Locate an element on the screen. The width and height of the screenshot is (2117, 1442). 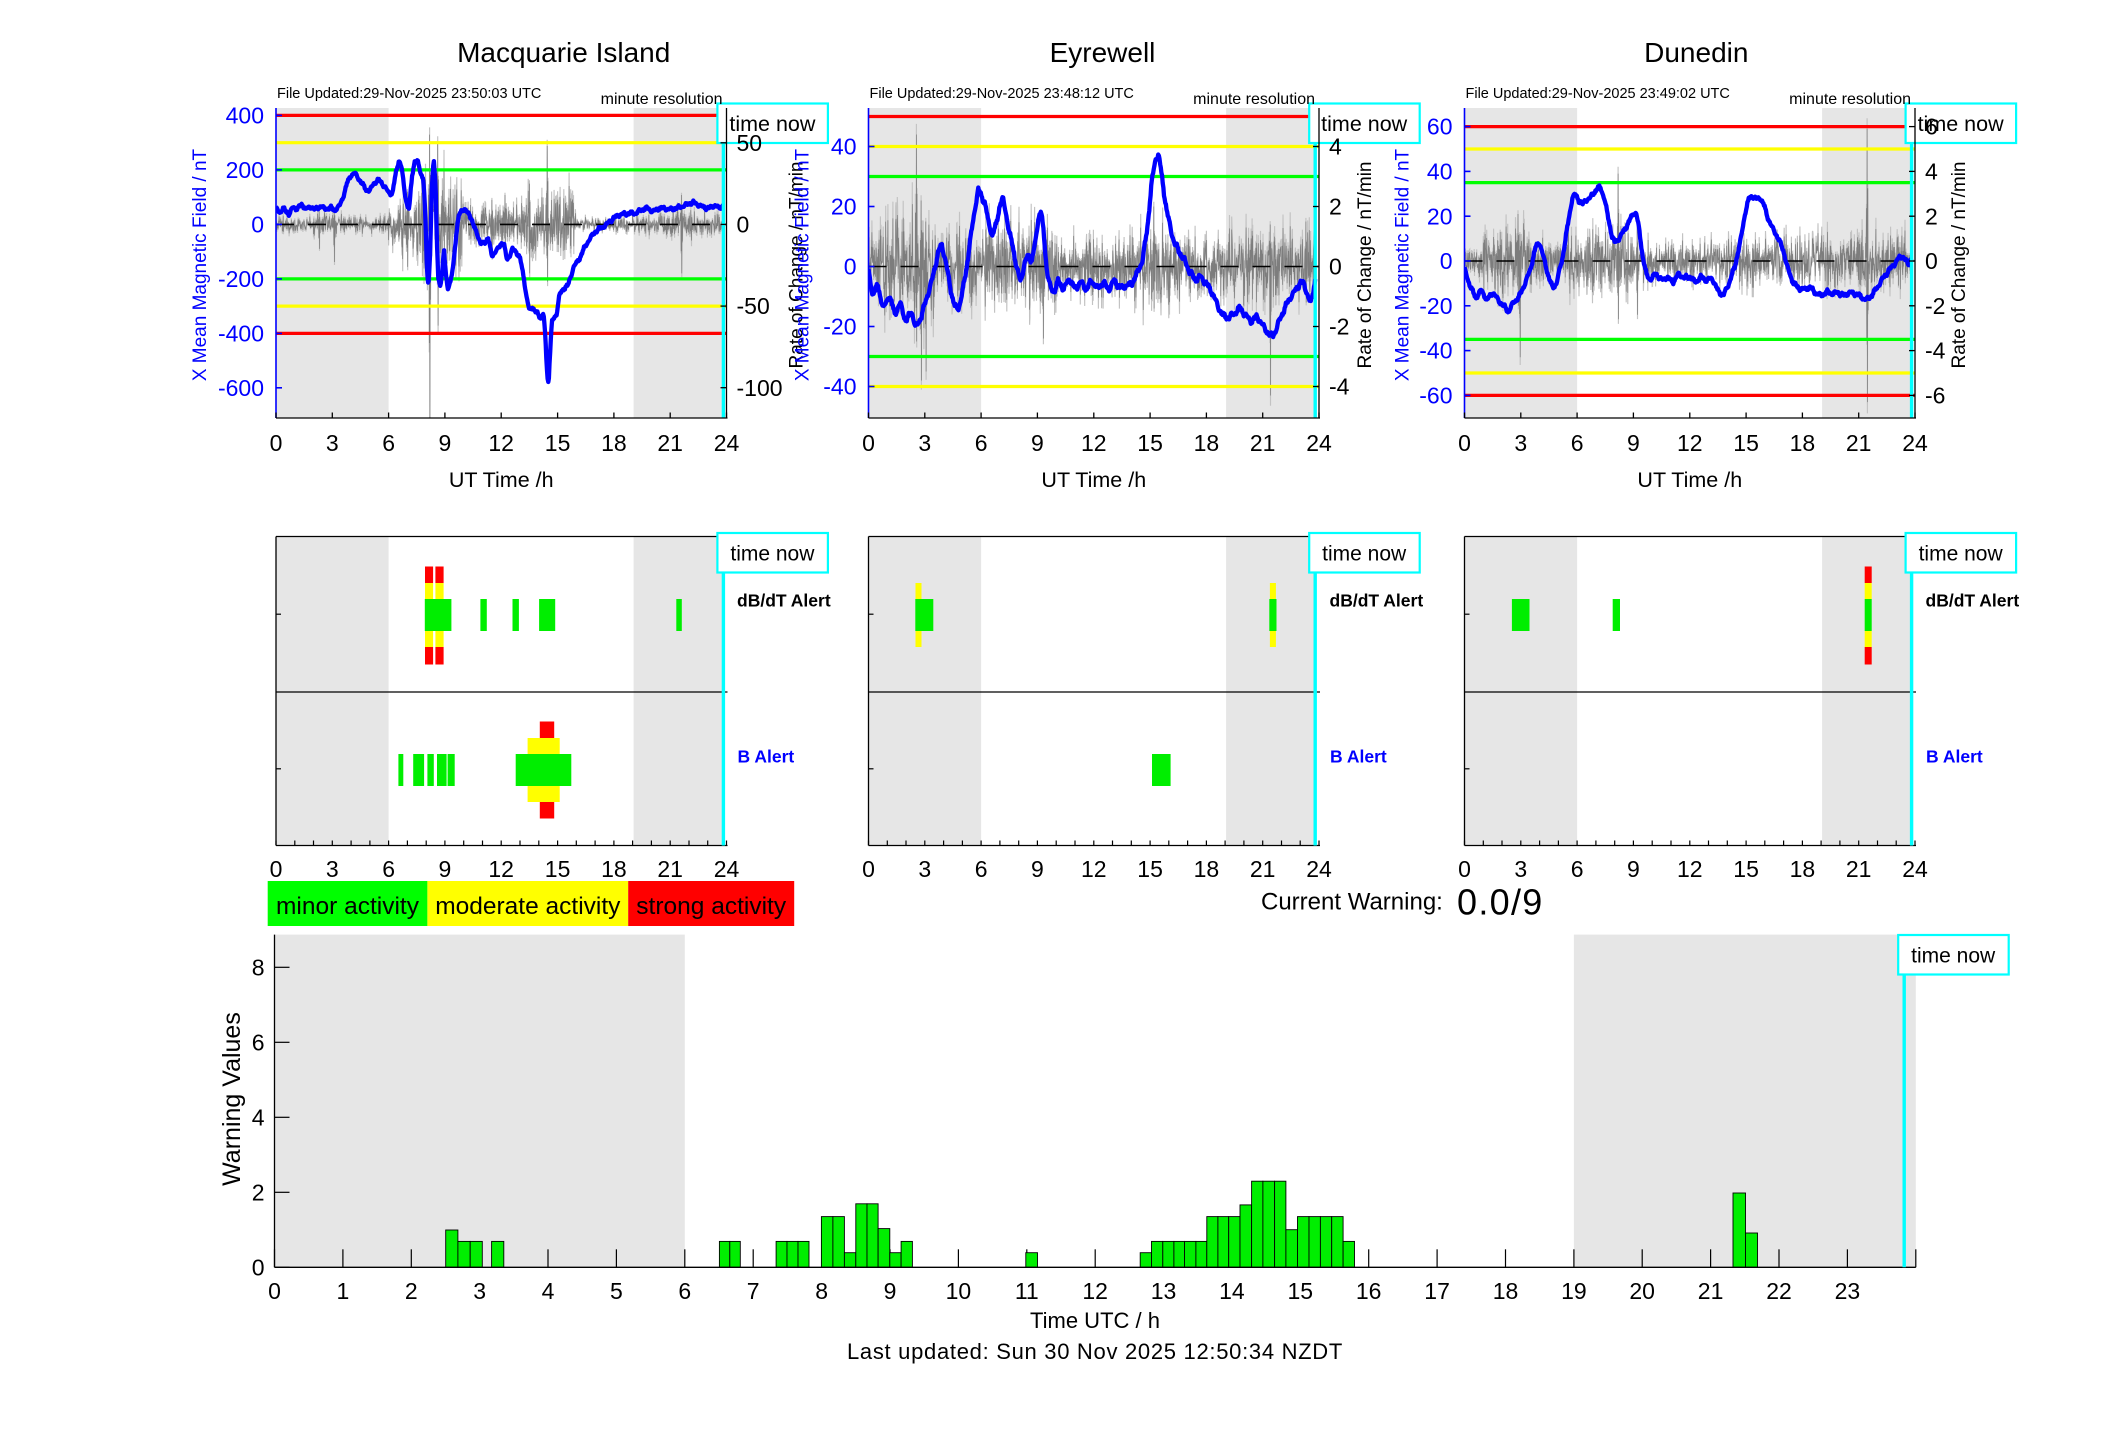
svg-text: 20 is located at coordinates (1642, 1291).